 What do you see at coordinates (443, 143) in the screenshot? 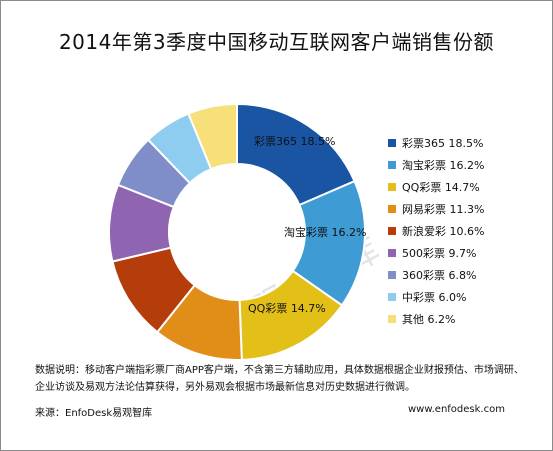
I see `legend-label: 彩票365 18.5%` at bounding box center [443, 143].